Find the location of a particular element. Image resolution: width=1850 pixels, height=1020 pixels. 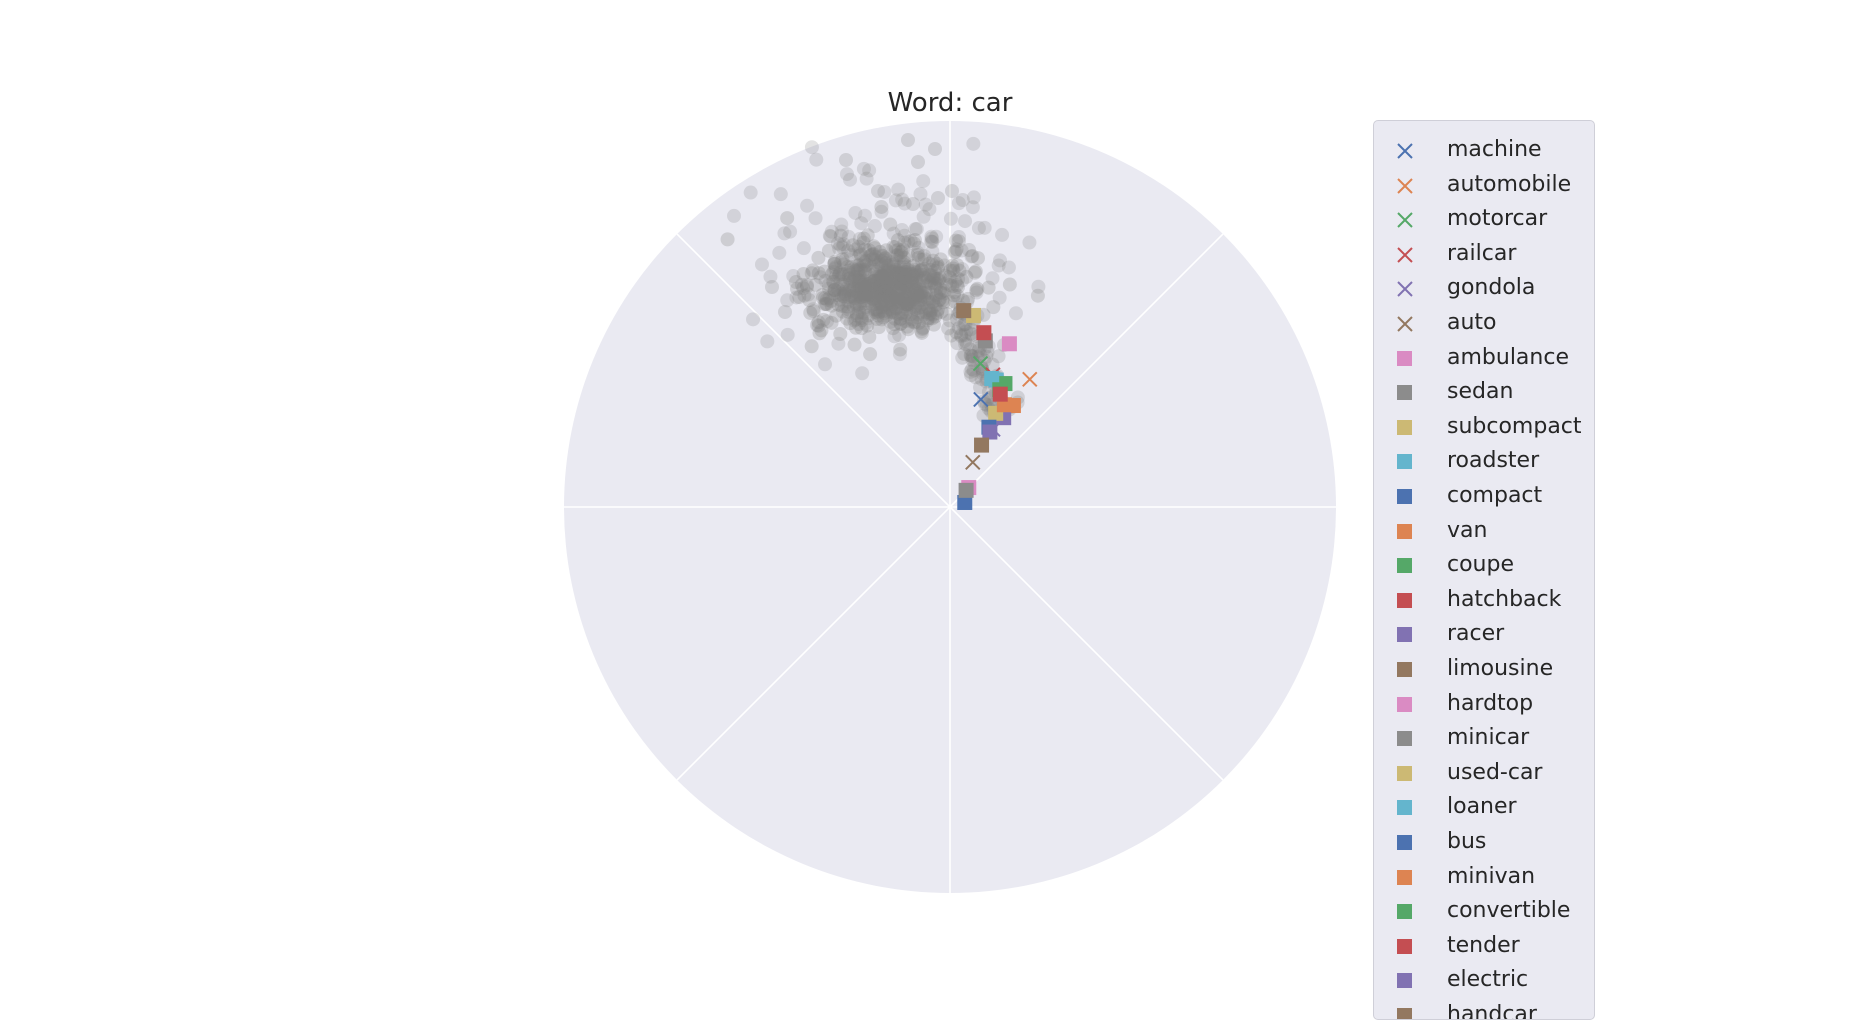

legend-marker-loaner is located at coordinates (1404, 808).